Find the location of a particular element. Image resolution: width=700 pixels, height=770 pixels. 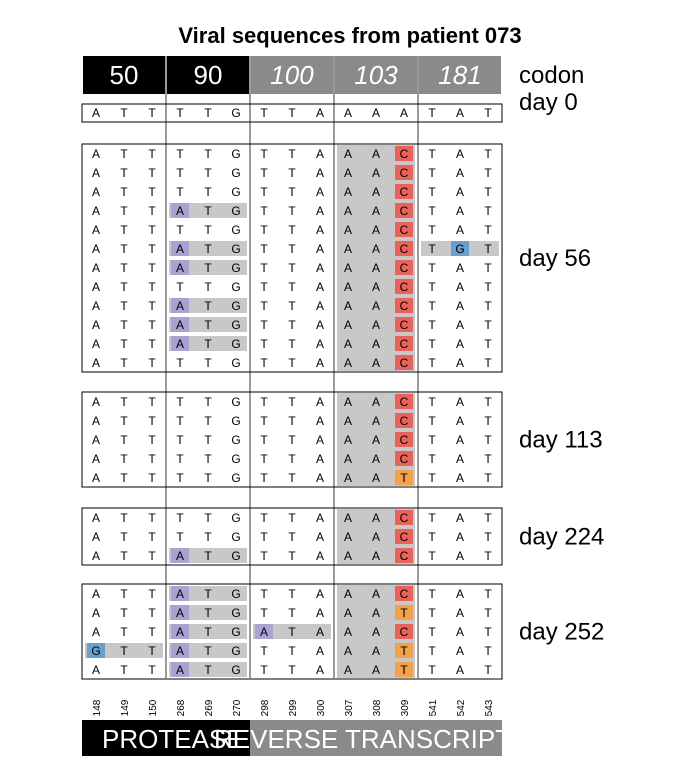

position-label: 298 is located at coordinates (265, 707).